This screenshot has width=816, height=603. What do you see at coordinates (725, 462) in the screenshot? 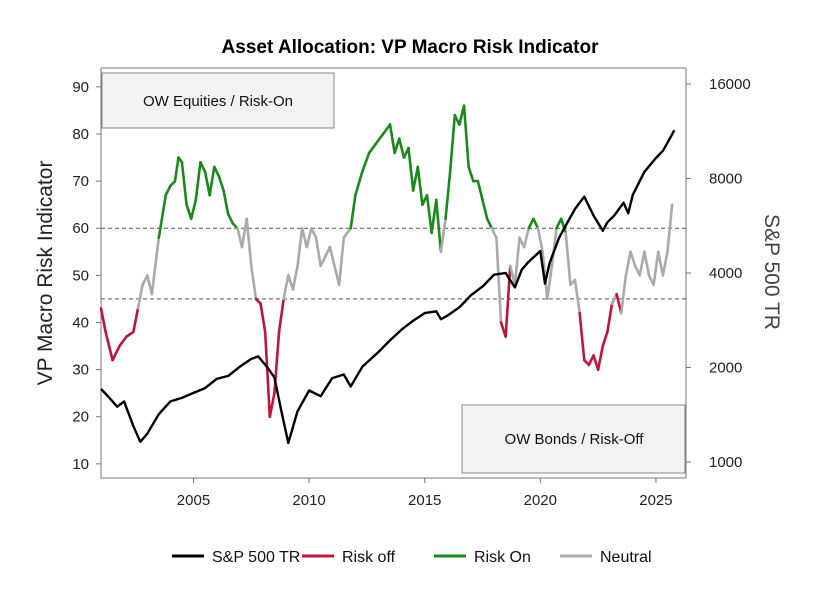
I see `y2-tick-label: 1000` at bounding box center [725, 462].